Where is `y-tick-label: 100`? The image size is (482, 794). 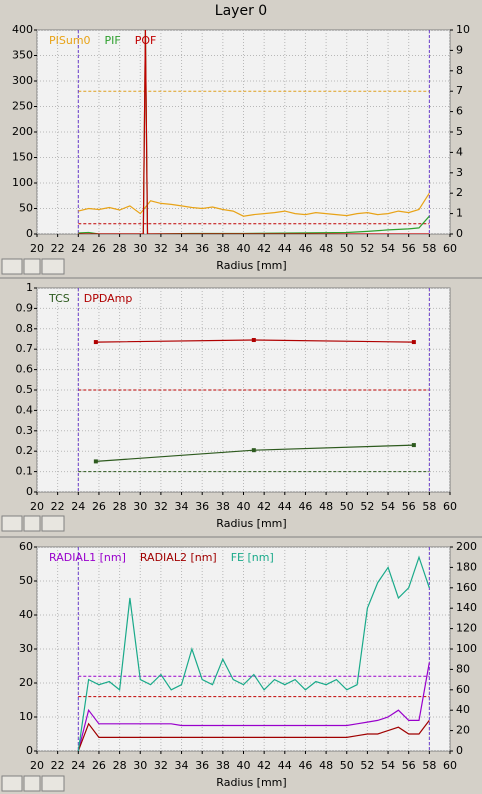
y-tick-label: 100 is located at coordinates (22, 182).